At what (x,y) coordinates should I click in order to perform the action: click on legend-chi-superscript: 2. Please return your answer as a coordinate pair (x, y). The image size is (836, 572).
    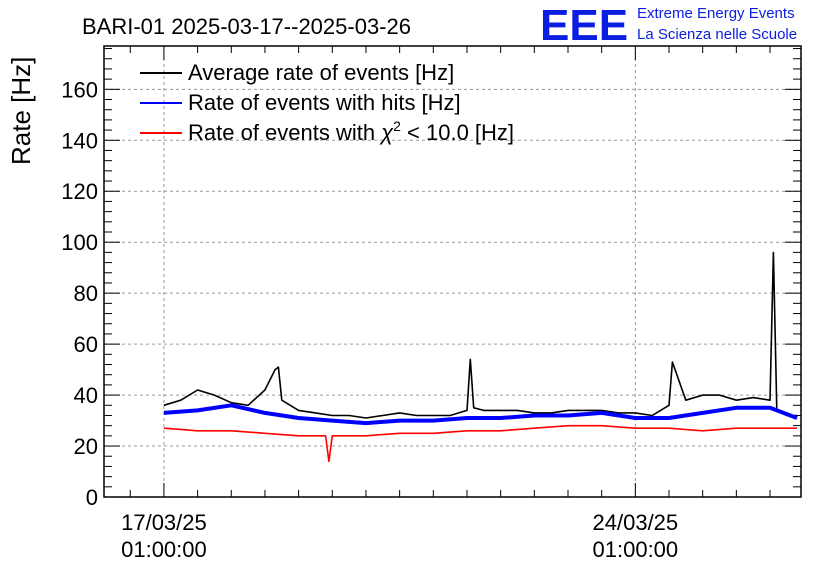
    Looking at the image, I should click on (397, 126).